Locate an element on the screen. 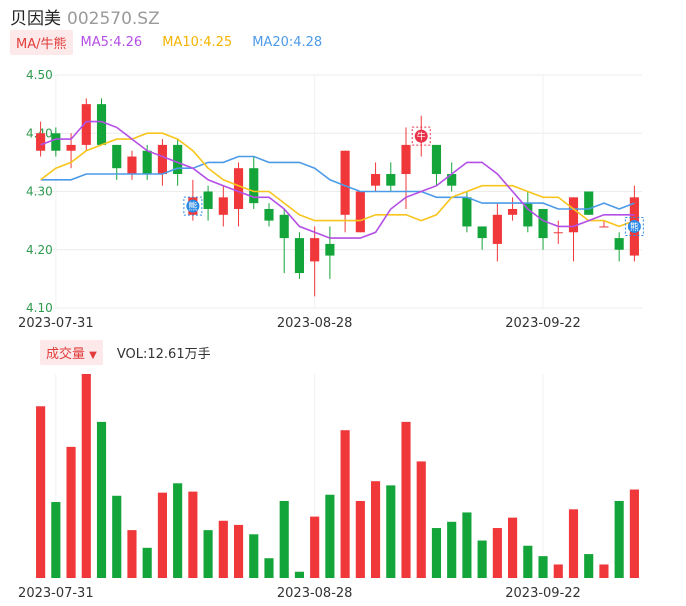  ma-toggle-button: MA/牛熊 is located at coordinates (41, 42).